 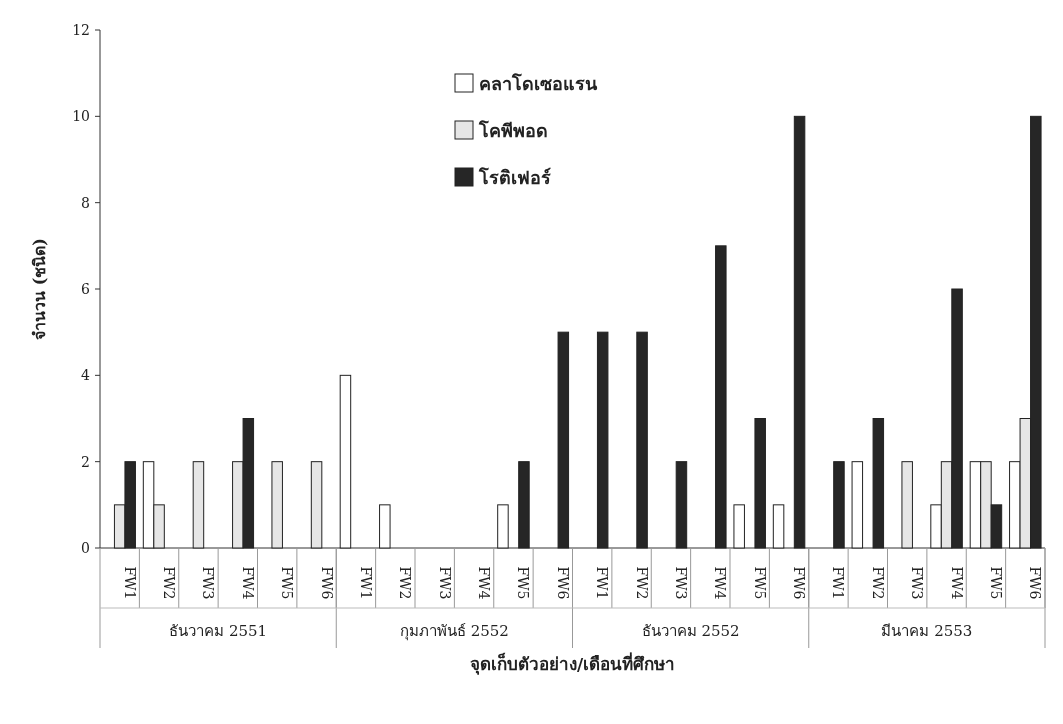 What do you see at coordinates (690, 631) in the screenshot?
I see `text: ธันวาคม 2552` at bounding box center [690, 631].